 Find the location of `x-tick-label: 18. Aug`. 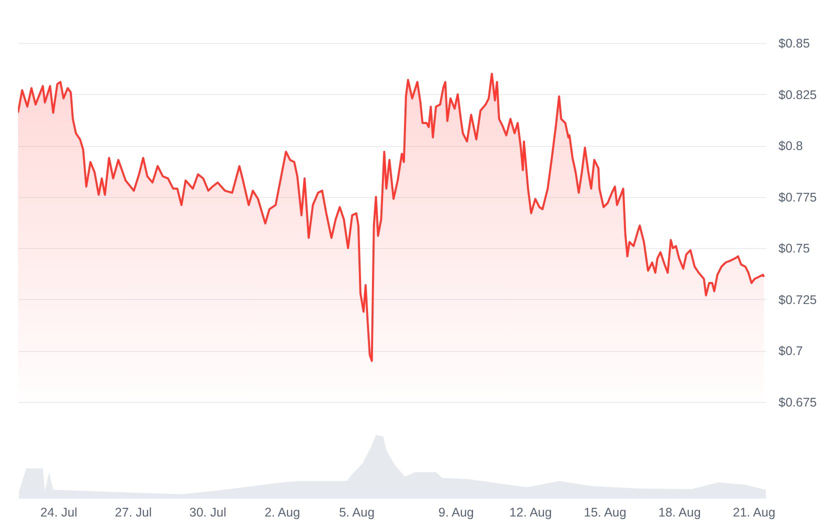

x-tick-label: 18. Aug is located at coordinates (679, 513).